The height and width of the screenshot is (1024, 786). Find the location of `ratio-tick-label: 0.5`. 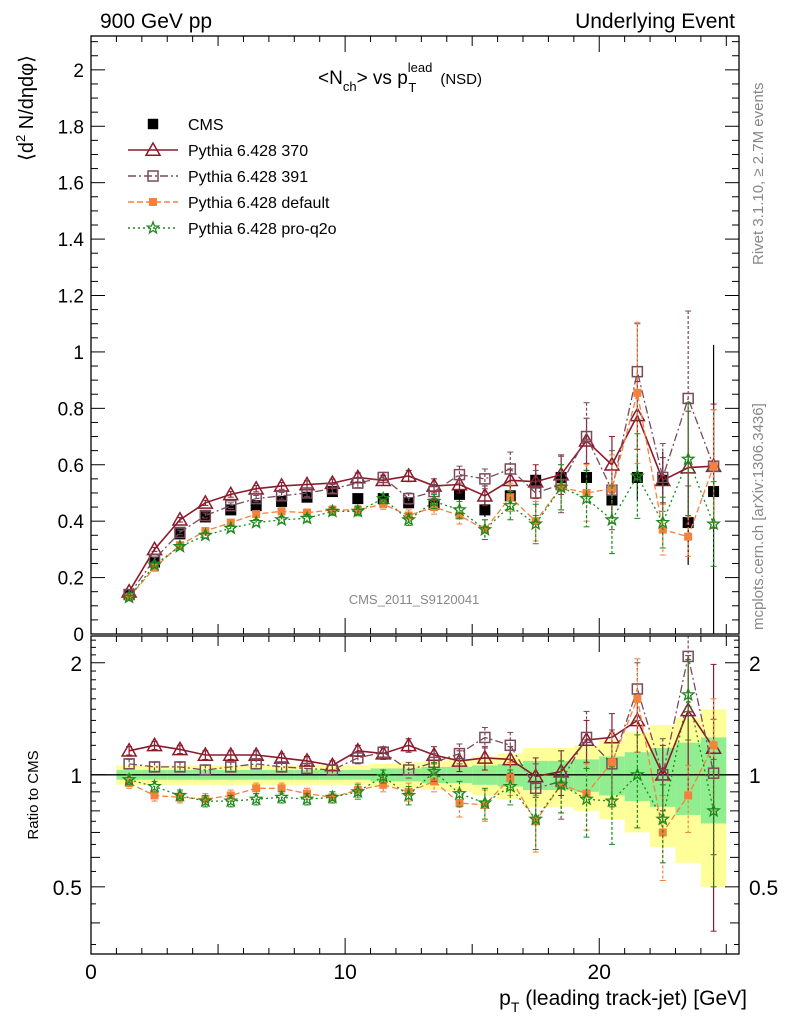

ratio-tick-label: 0.5 is located at coordinates (67, 888).